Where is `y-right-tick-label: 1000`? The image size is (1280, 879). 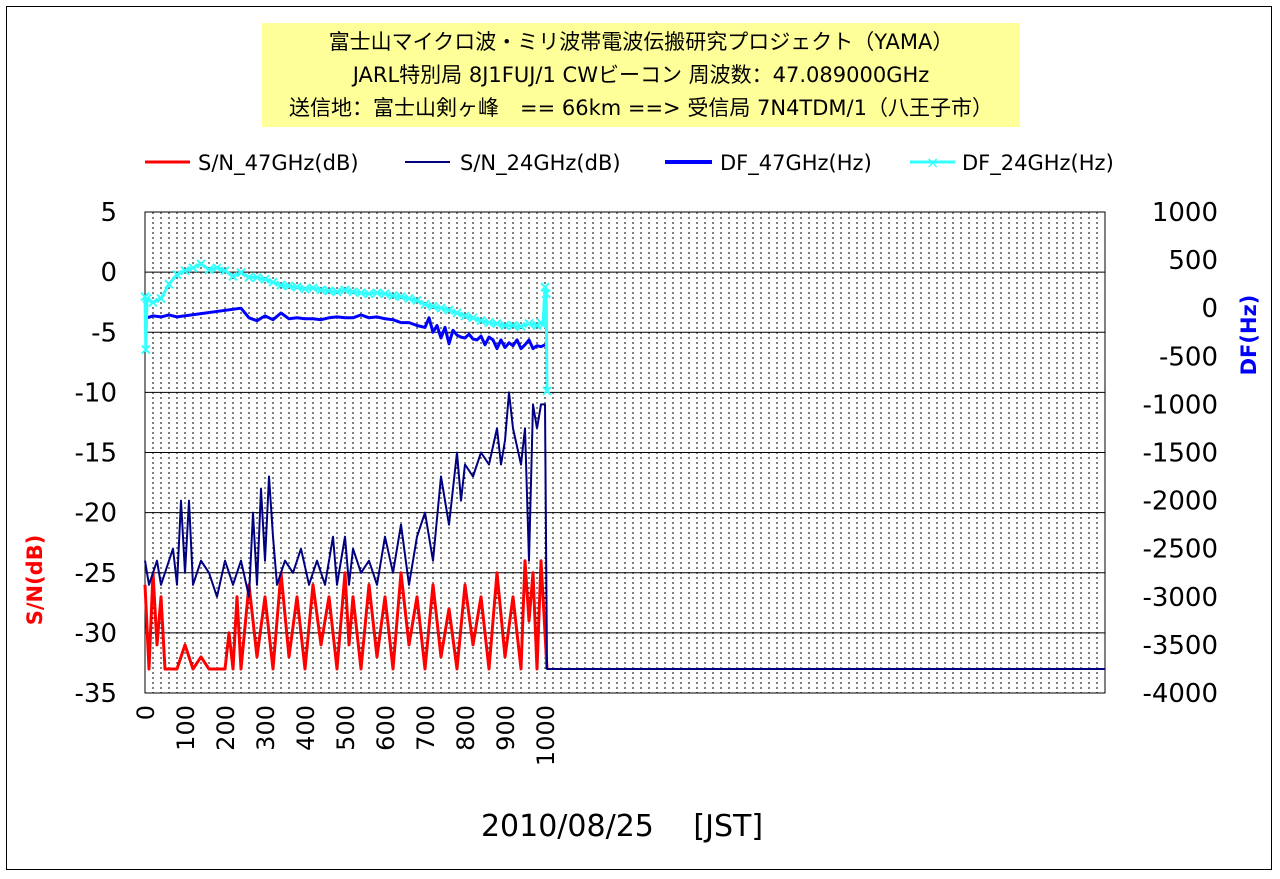
y-right-tick-label: 1000 is located at coordinates (1185, 213).